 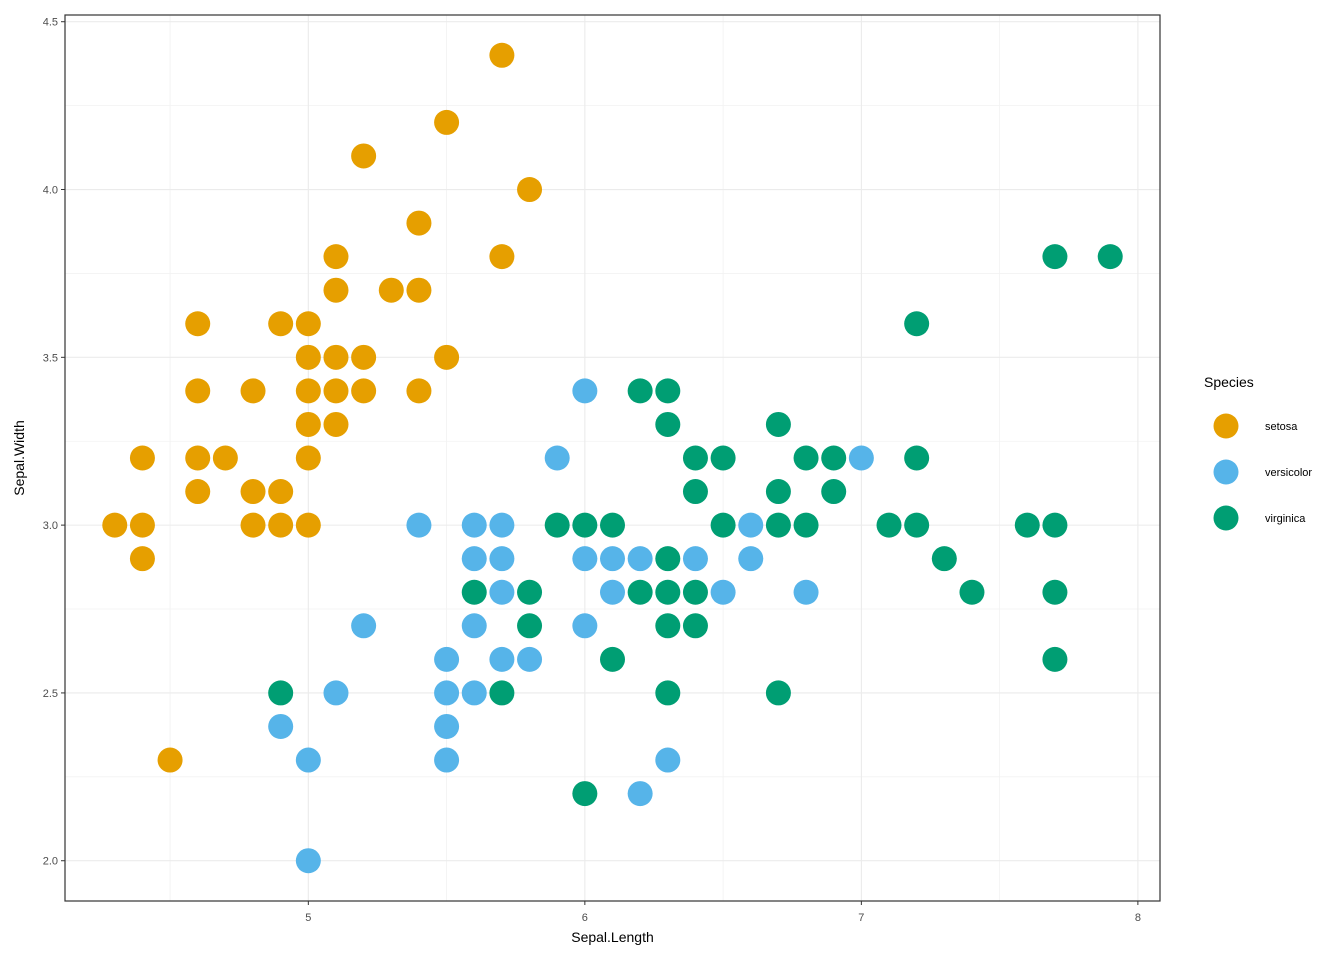 What do you see at coordinates (50, 23) in the screenshot?
I see `y-tick-label: 4.5` at bounding box center [50, 23].